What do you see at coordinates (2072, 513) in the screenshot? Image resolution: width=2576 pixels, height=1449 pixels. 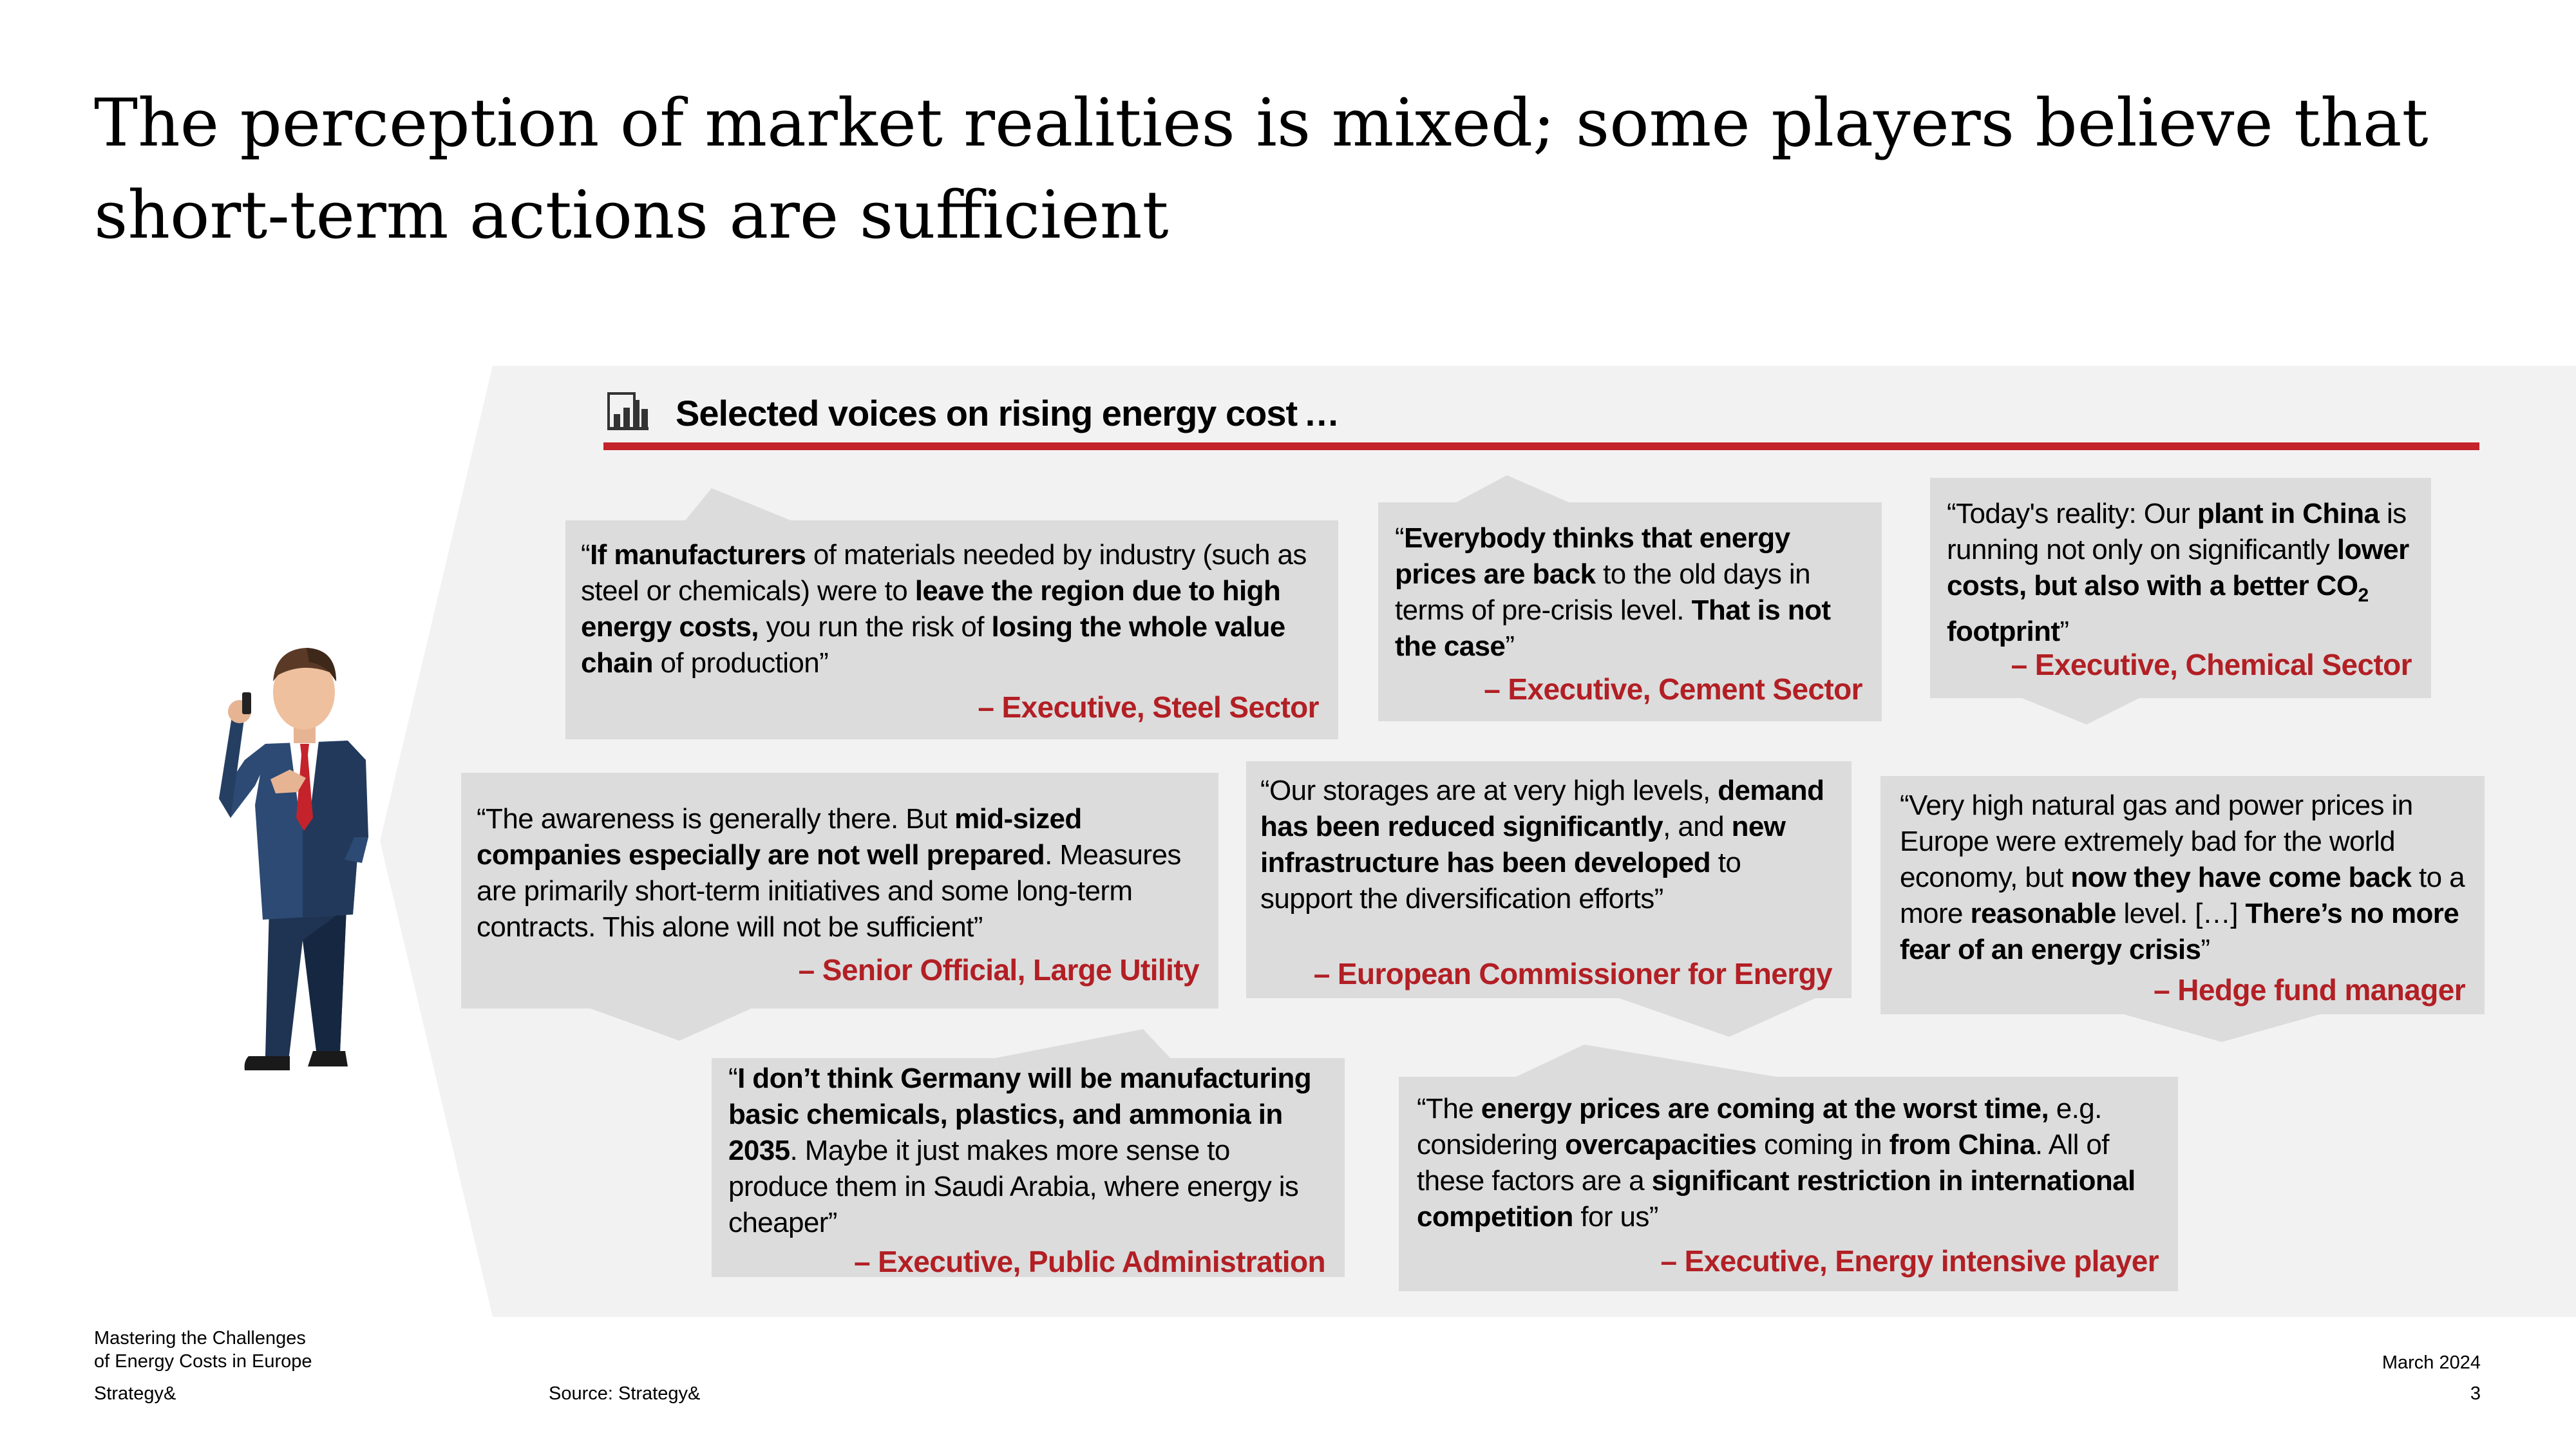 I see `quote-segment: “Today's reality: Our` at bounding box center [2072, 513].